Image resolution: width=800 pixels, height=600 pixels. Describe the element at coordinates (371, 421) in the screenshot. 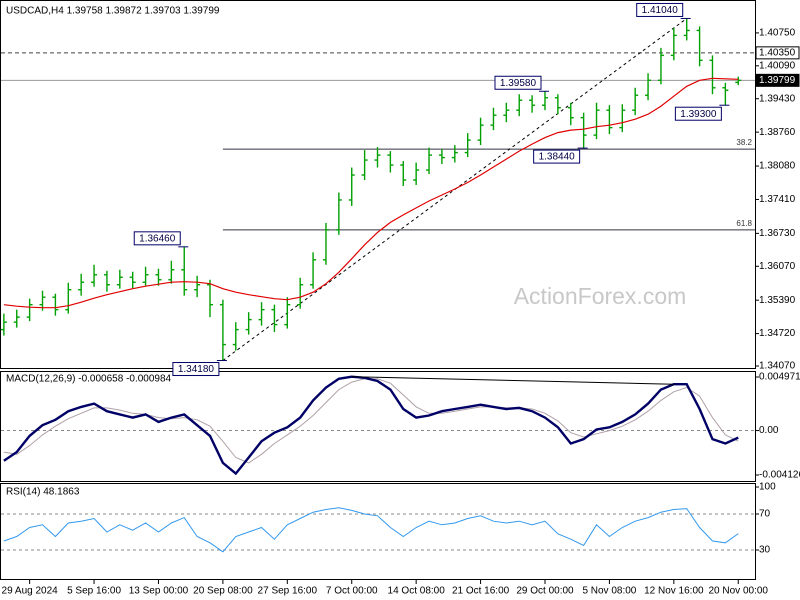

I see `macd-signal` at that location.